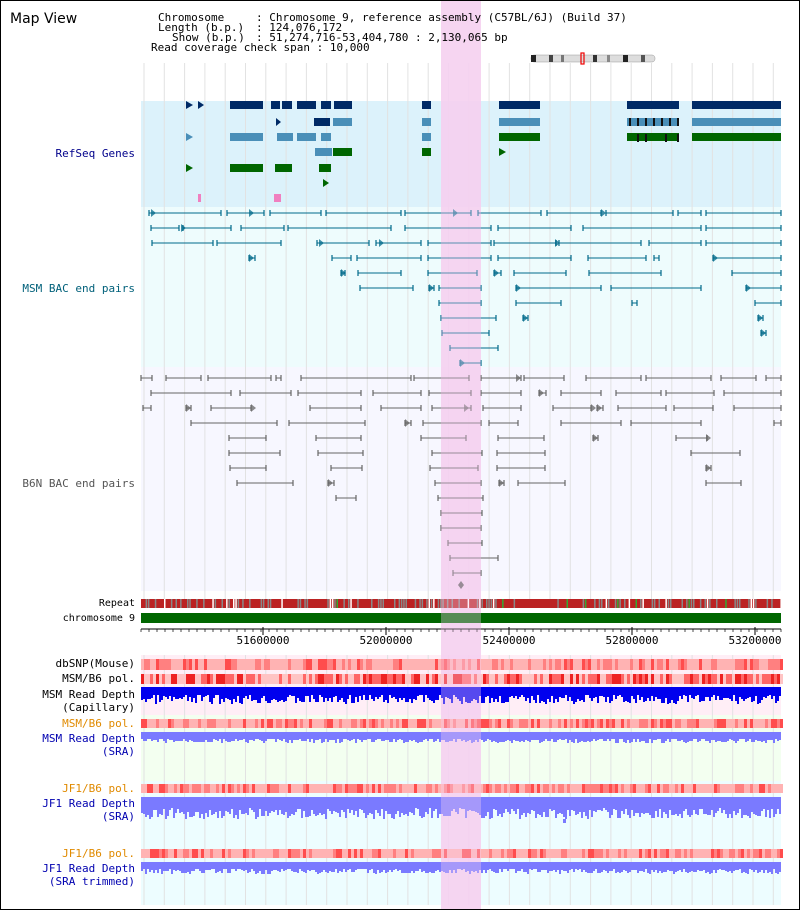 Image resolution: width=800 pixels, height=910 pixels. I want to click on msm-bac-track, so click(465, 288).